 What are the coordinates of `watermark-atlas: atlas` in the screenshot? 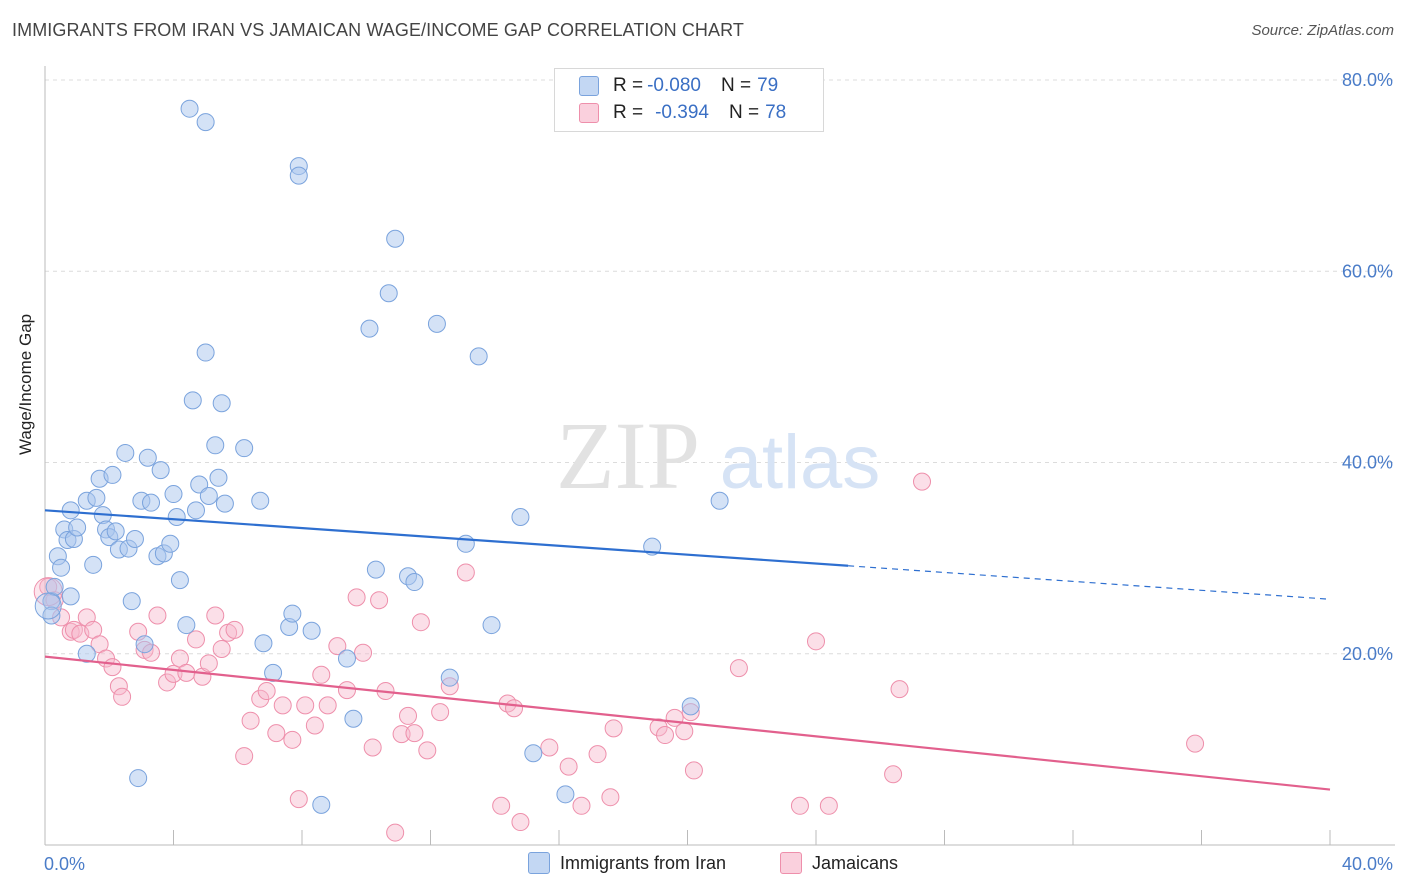 It's located at (800, 462).